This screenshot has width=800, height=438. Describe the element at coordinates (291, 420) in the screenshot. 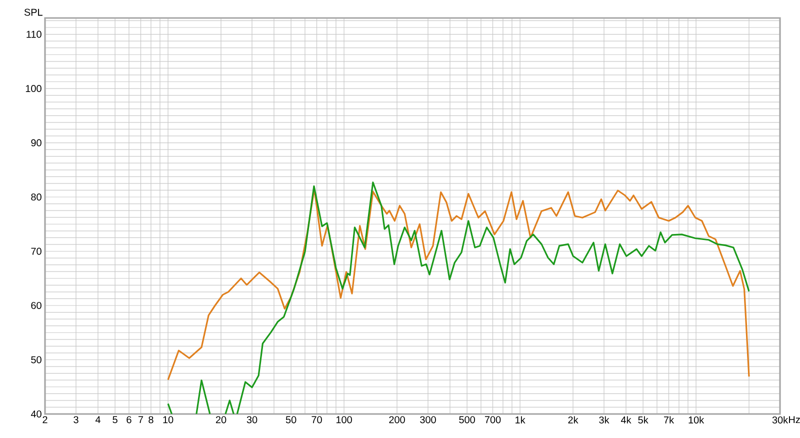

I see `x-tick-label: 50` at that location.